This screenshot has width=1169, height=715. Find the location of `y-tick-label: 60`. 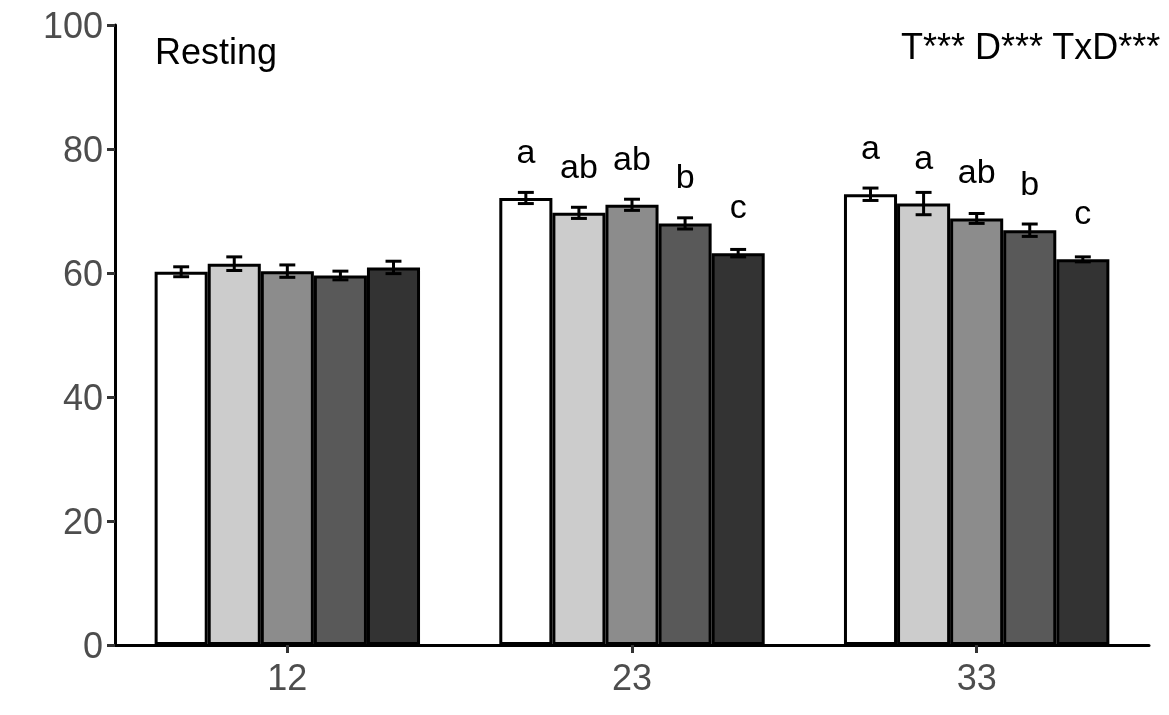

y-tick-label: 60 is located at coordinates (82, 273).